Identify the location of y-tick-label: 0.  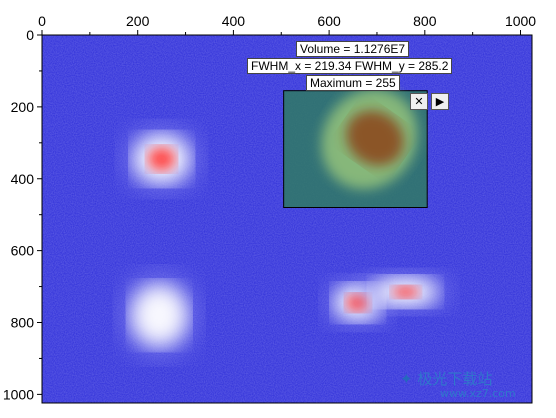
(30, 35).